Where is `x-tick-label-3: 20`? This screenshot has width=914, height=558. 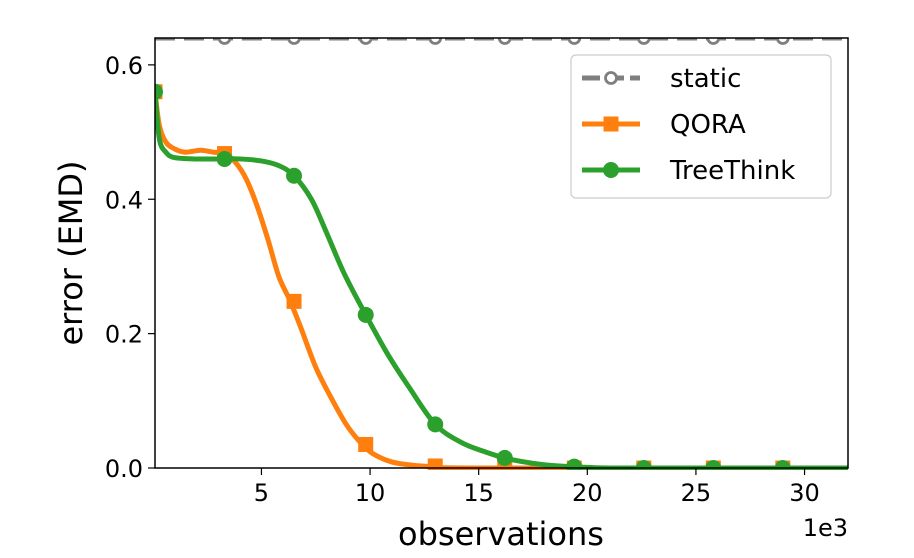 x-tick-label-3: 20 is located at coordinates (587, 493).